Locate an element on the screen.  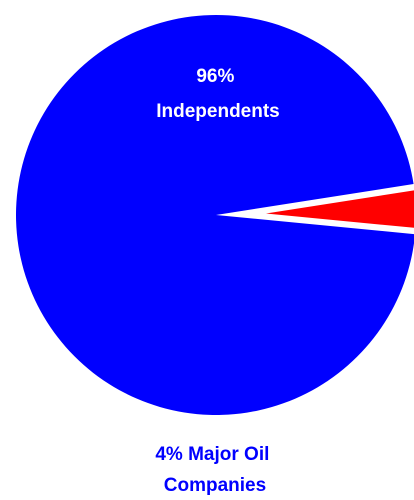
slice-label-independents: 96% Independents is located at coordinates (218, 94).